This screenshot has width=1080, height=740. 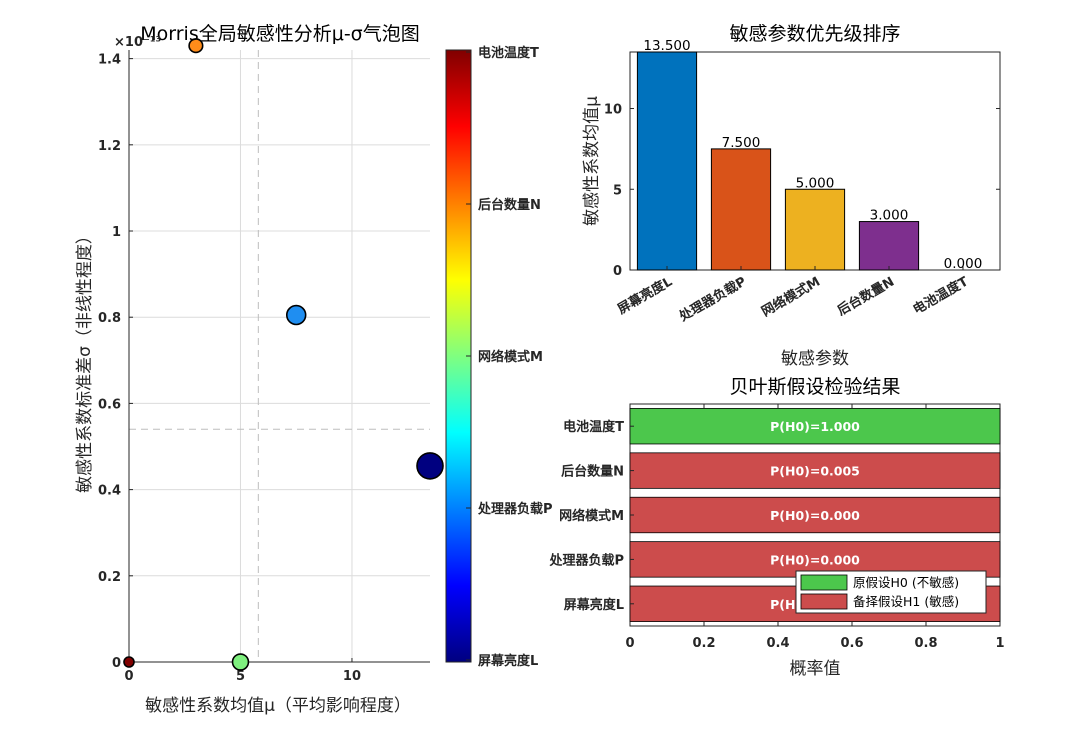 I want to click on bayes-legend: 原假设H0 (不敏感) 备择假设H1 (敏感), so click(x=891, y=592).